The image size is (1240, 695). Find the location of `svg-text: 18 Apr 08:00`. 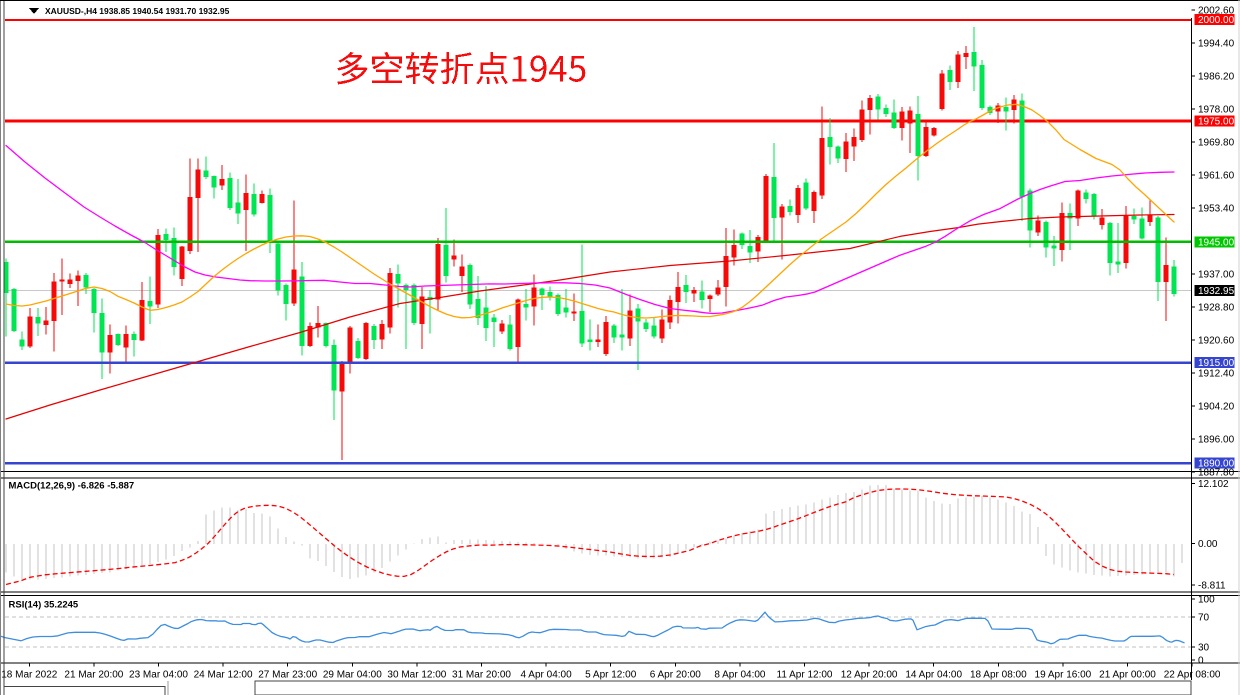

svg-text: 18 Apr 08:00 is located at coordinates (998, 675).